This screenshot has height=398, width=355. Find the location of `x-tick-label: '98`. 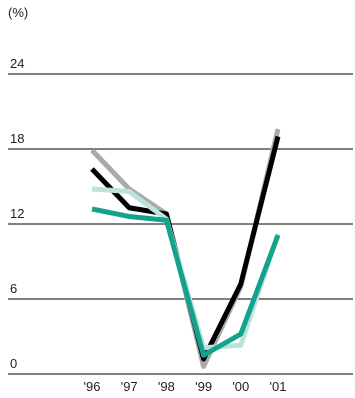

x-tick-label: '98 is located at coordinates (166, 386).